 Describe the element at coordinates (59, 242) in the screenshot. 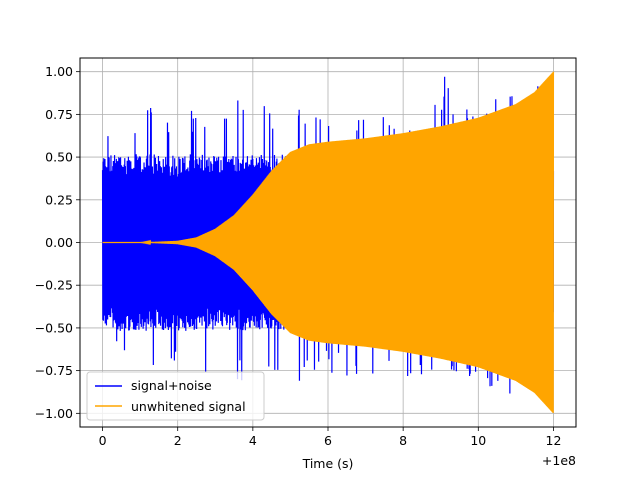

I see `y-tick-label: 0.00` at that location.